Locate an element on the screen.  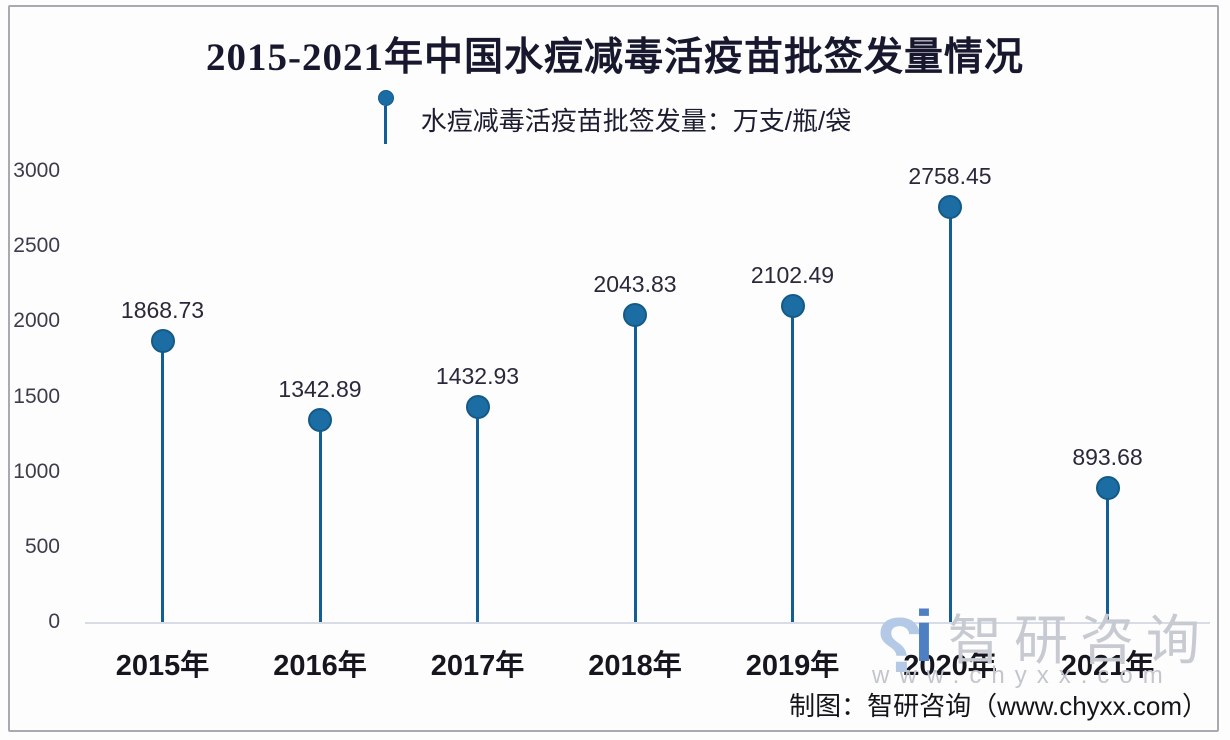
y-axis-tick-label: 1000 is located at coordinates (36, 471).